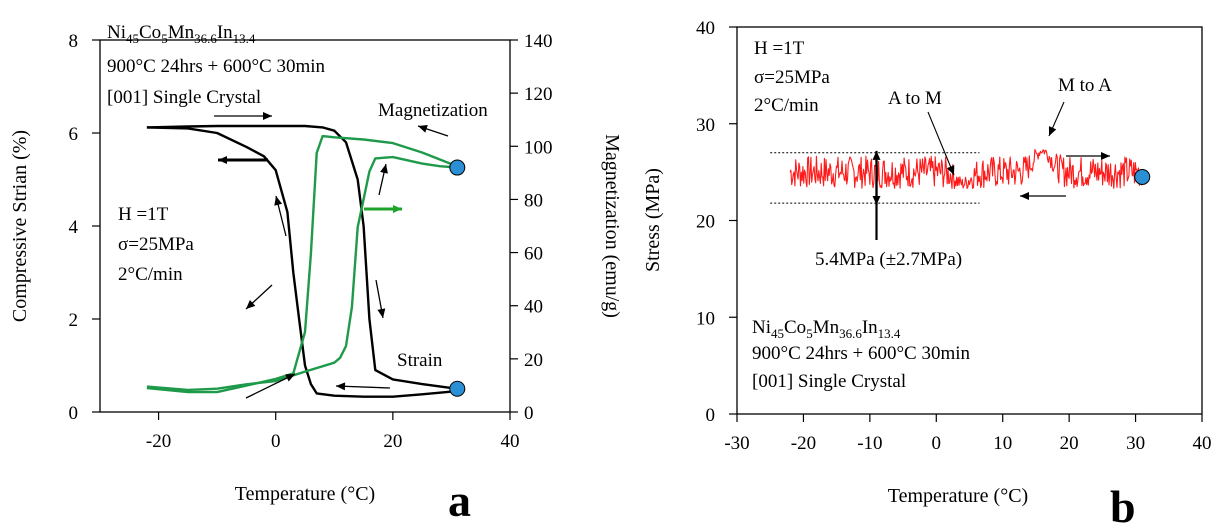 The width and height of the screenshot is (1219, 529). I want to click on chart-b-m-to-a-label: M to A, so click(1085, 85).